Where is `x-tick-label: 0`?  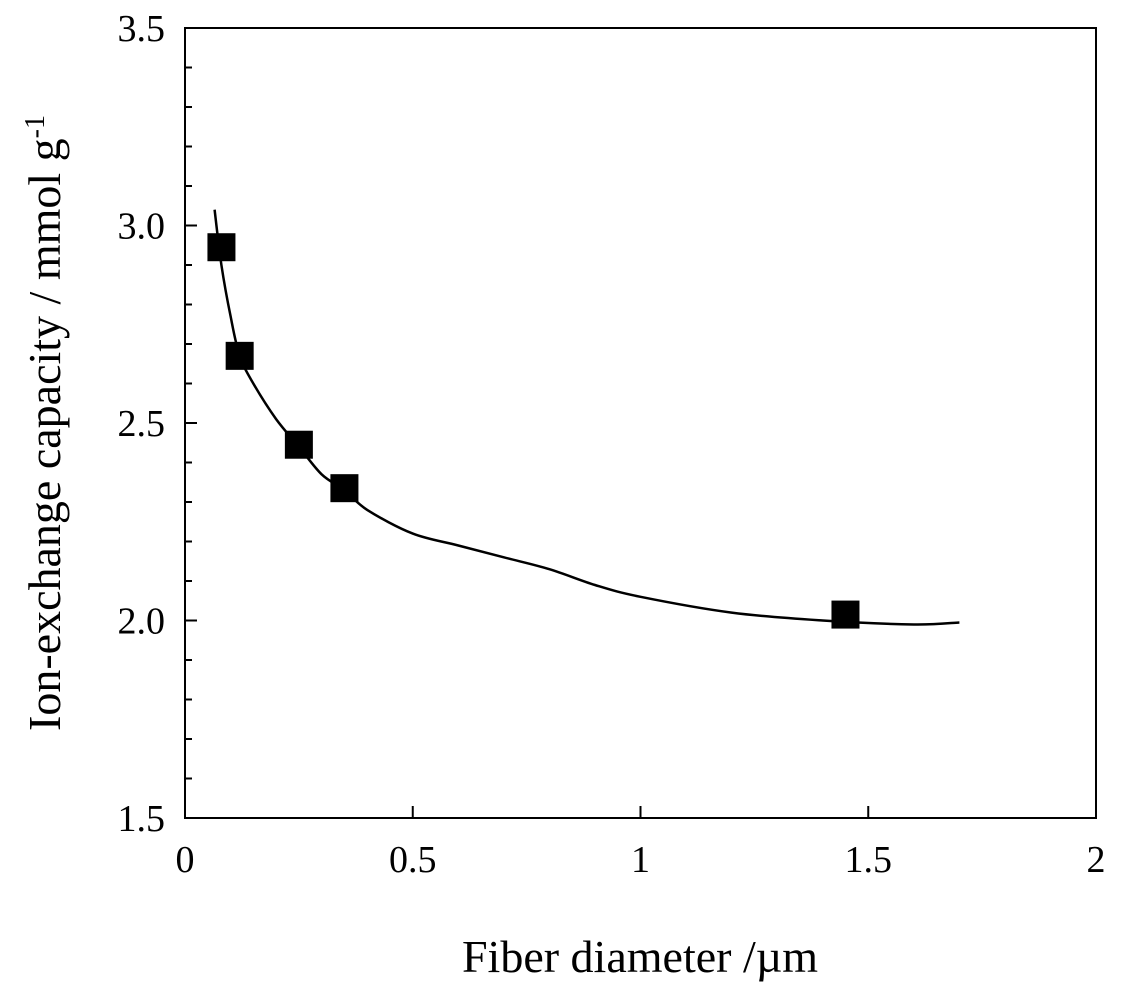 x-tick-label: 0 is located at coordinates (185, 860).